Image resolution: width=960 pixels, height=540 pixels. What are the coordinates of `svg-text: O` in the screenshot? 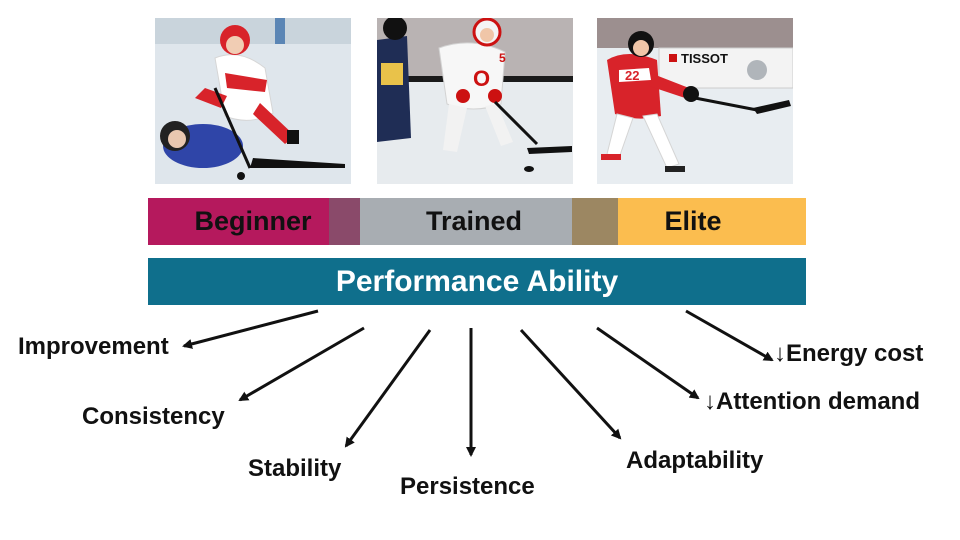 It's located at (481, 78).